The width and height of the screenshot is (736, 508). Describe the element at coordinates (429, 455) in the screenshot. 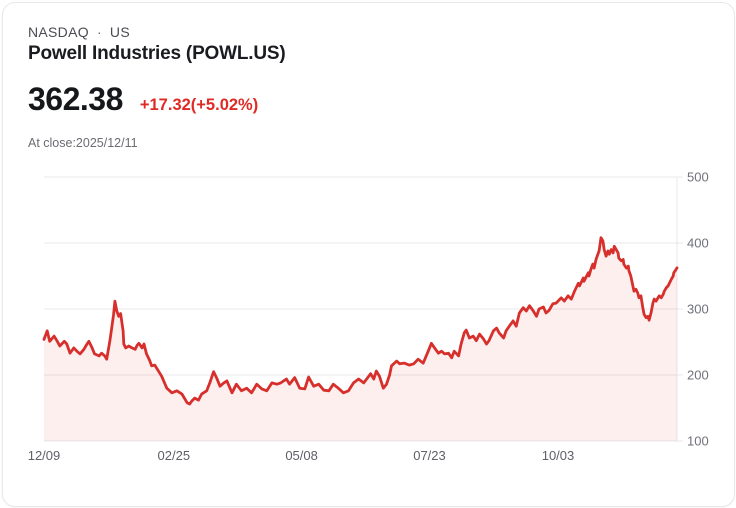

I see `x-axis-label: 07/23` at that location.